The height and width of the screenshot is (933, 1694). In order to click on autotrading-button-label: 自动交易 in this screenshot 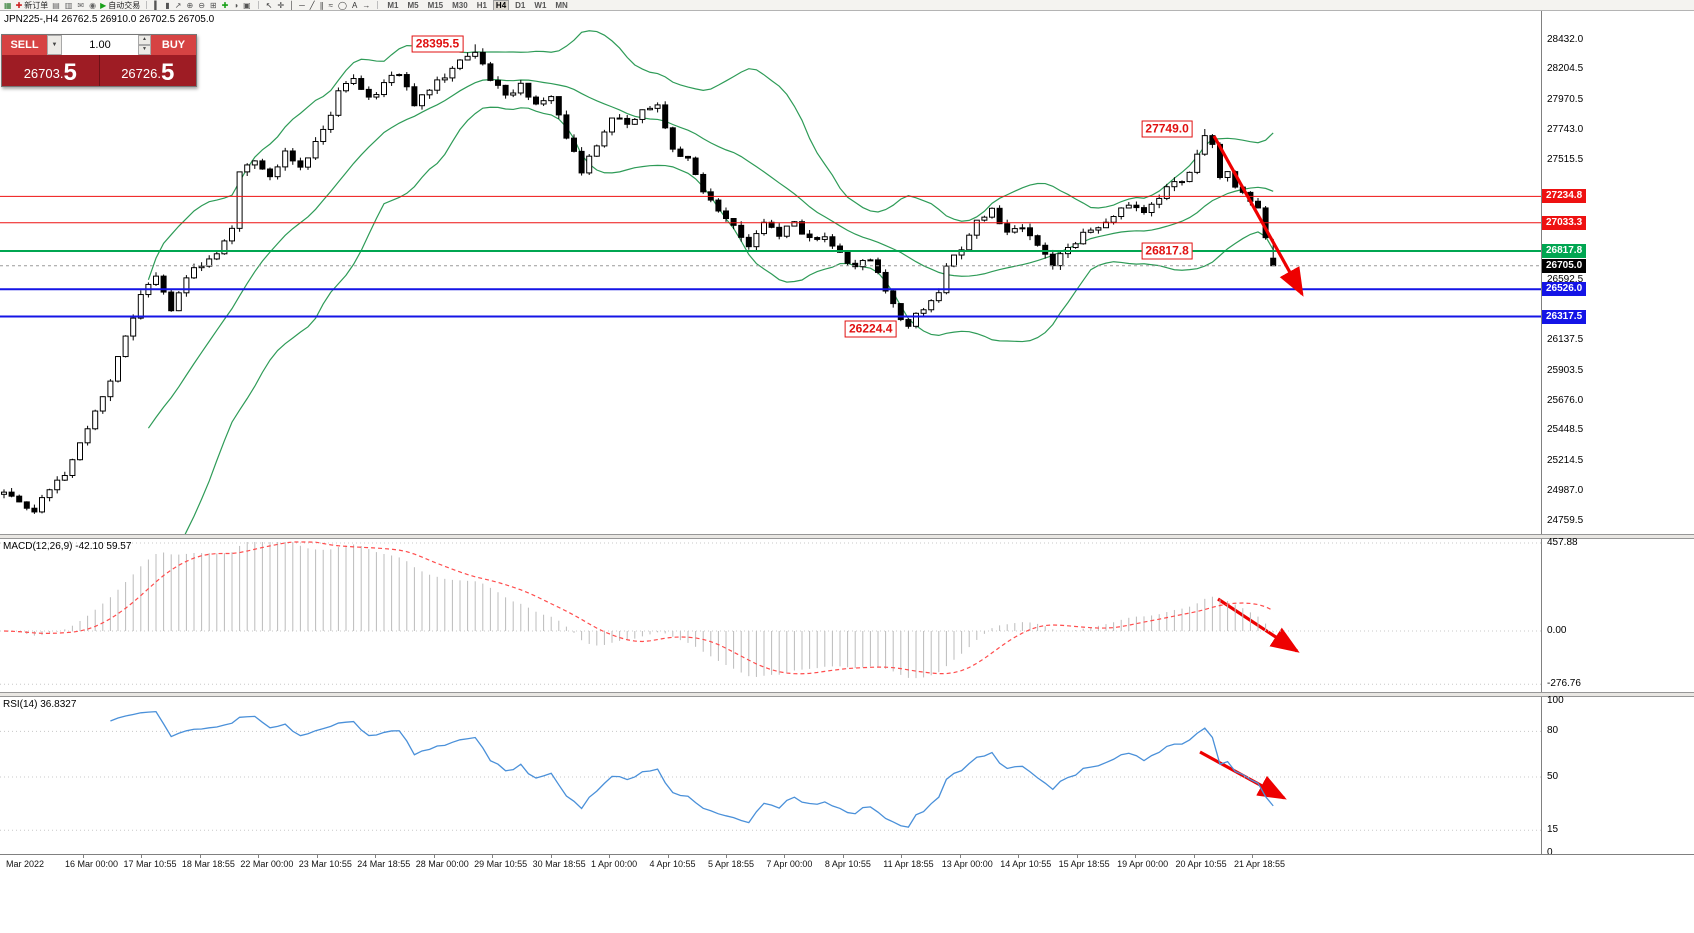, I will do `click(124, 5)`.